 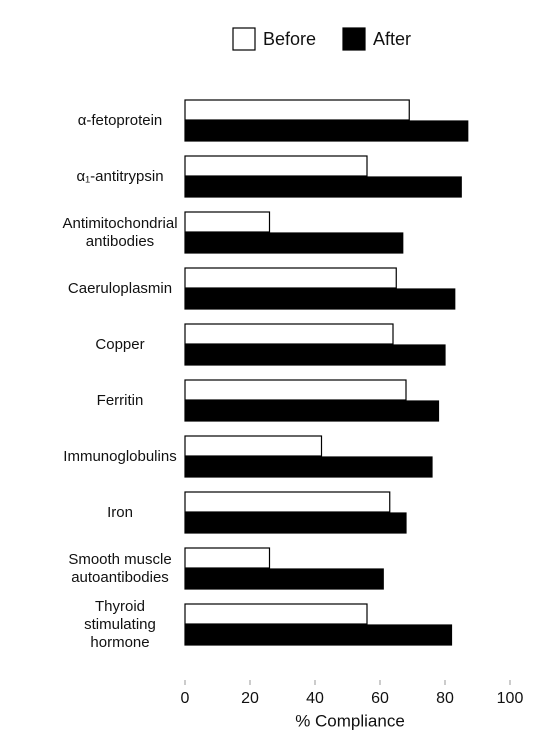 I want to click on y-tick-label: Antimitochondrial antibodies, so click(x=120, y=232).